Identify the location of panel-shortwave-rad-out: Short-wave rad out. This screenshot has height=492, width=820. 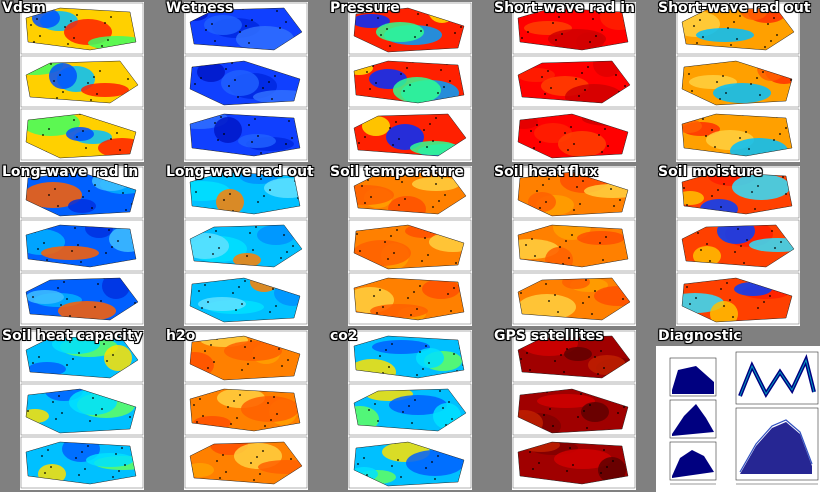
(738, 82).